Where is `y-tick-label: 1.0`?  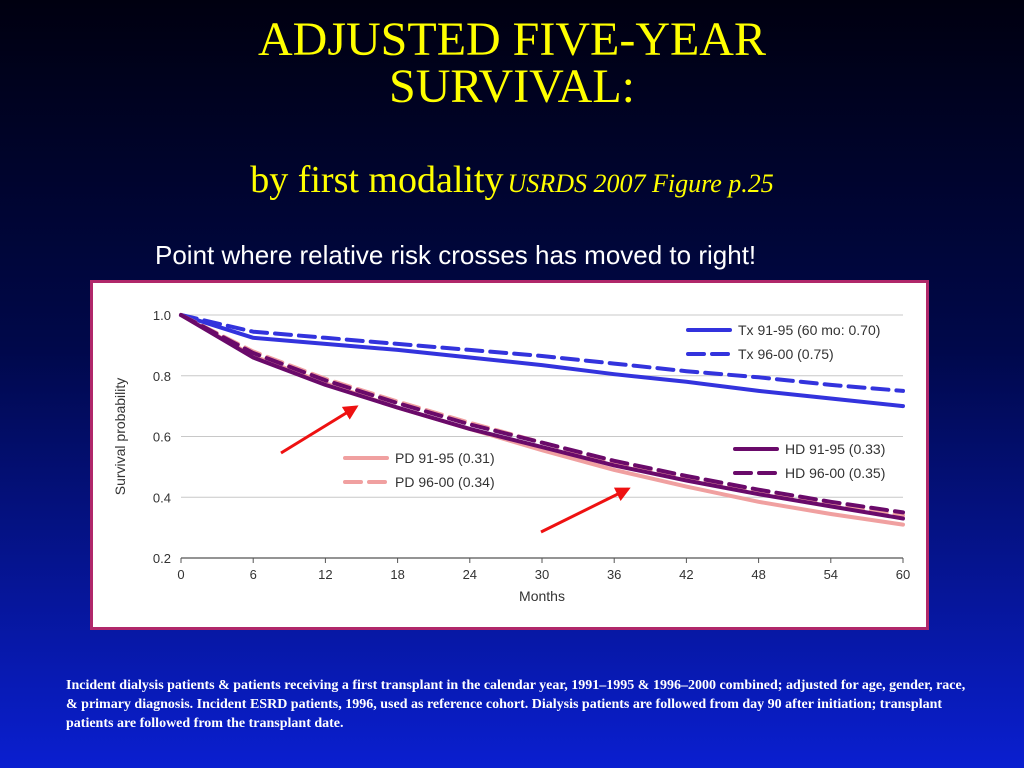
y-tick-label: 1.0 is located at coordinates (162, 315).